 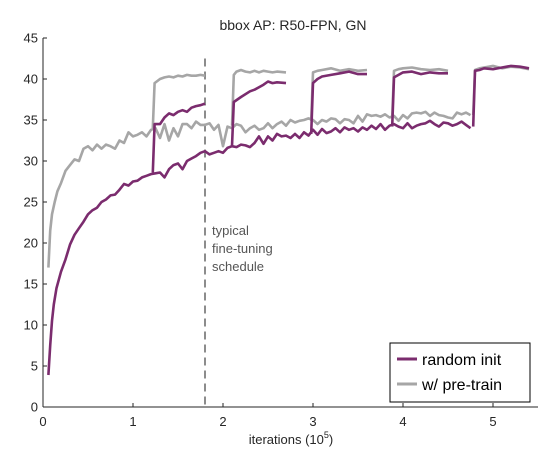 I want to click on annotation-line-1: typical, so click(x=230, y=230).